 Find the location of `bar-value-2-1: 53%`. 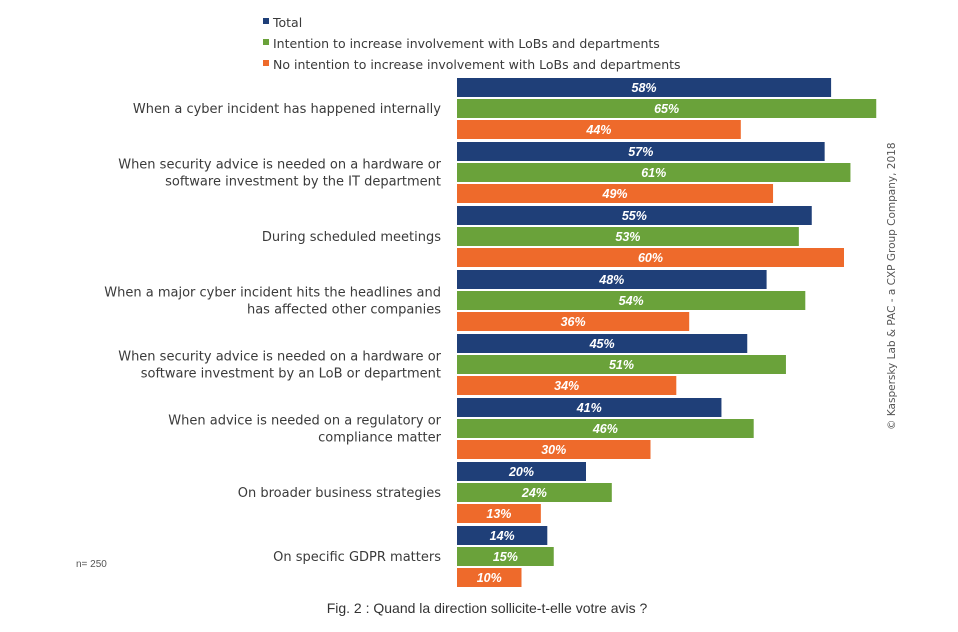

bar-value-2-1: 53% is located at coordinates (627, 237).